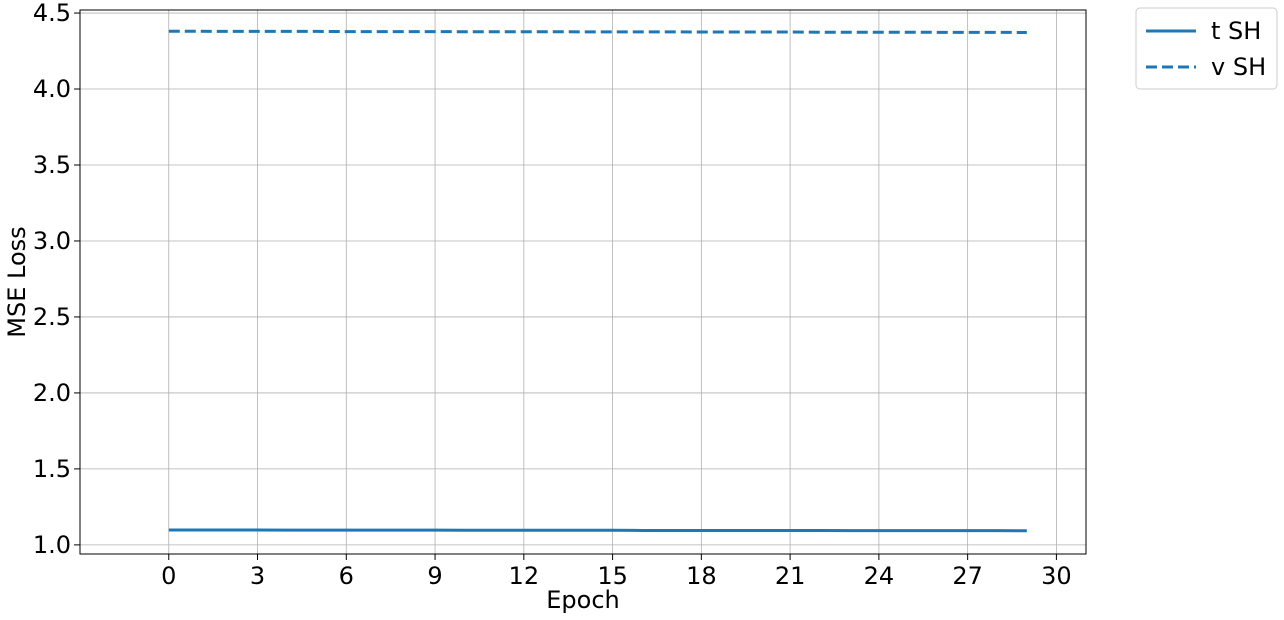  I want to click on y-axis-label: MSE Loss, so click(17, 281).